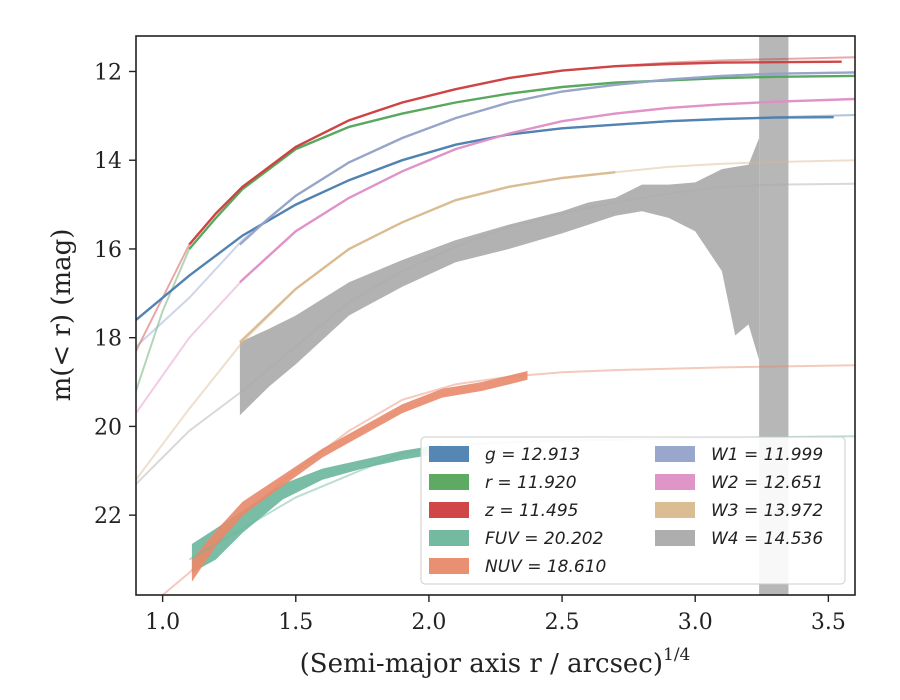 This screenshot has height=700, width=900. I want to click on y-axis-ticks: 12 14 16 18 20 22, so click(115, 294).